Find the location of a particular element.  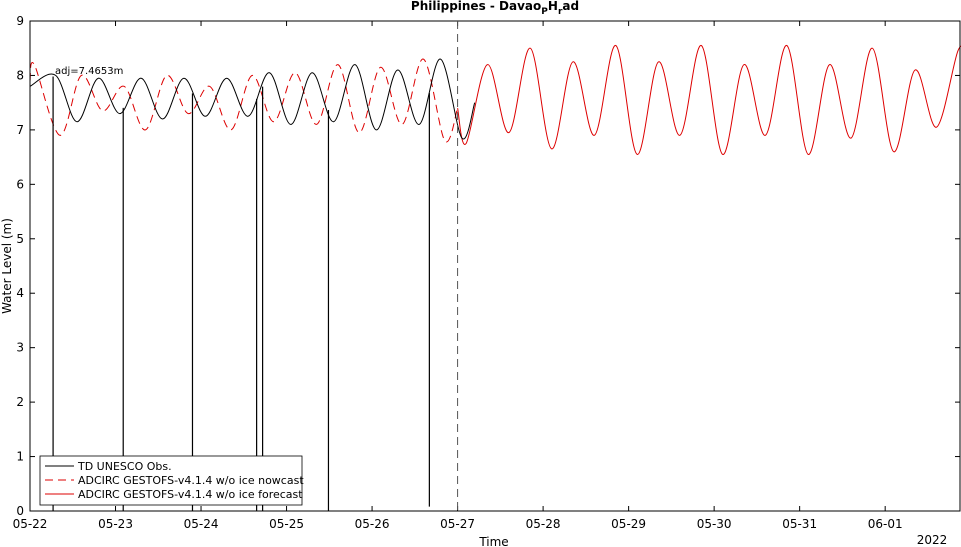

y-tick-label: 0 is located at coordinates (20, 511).